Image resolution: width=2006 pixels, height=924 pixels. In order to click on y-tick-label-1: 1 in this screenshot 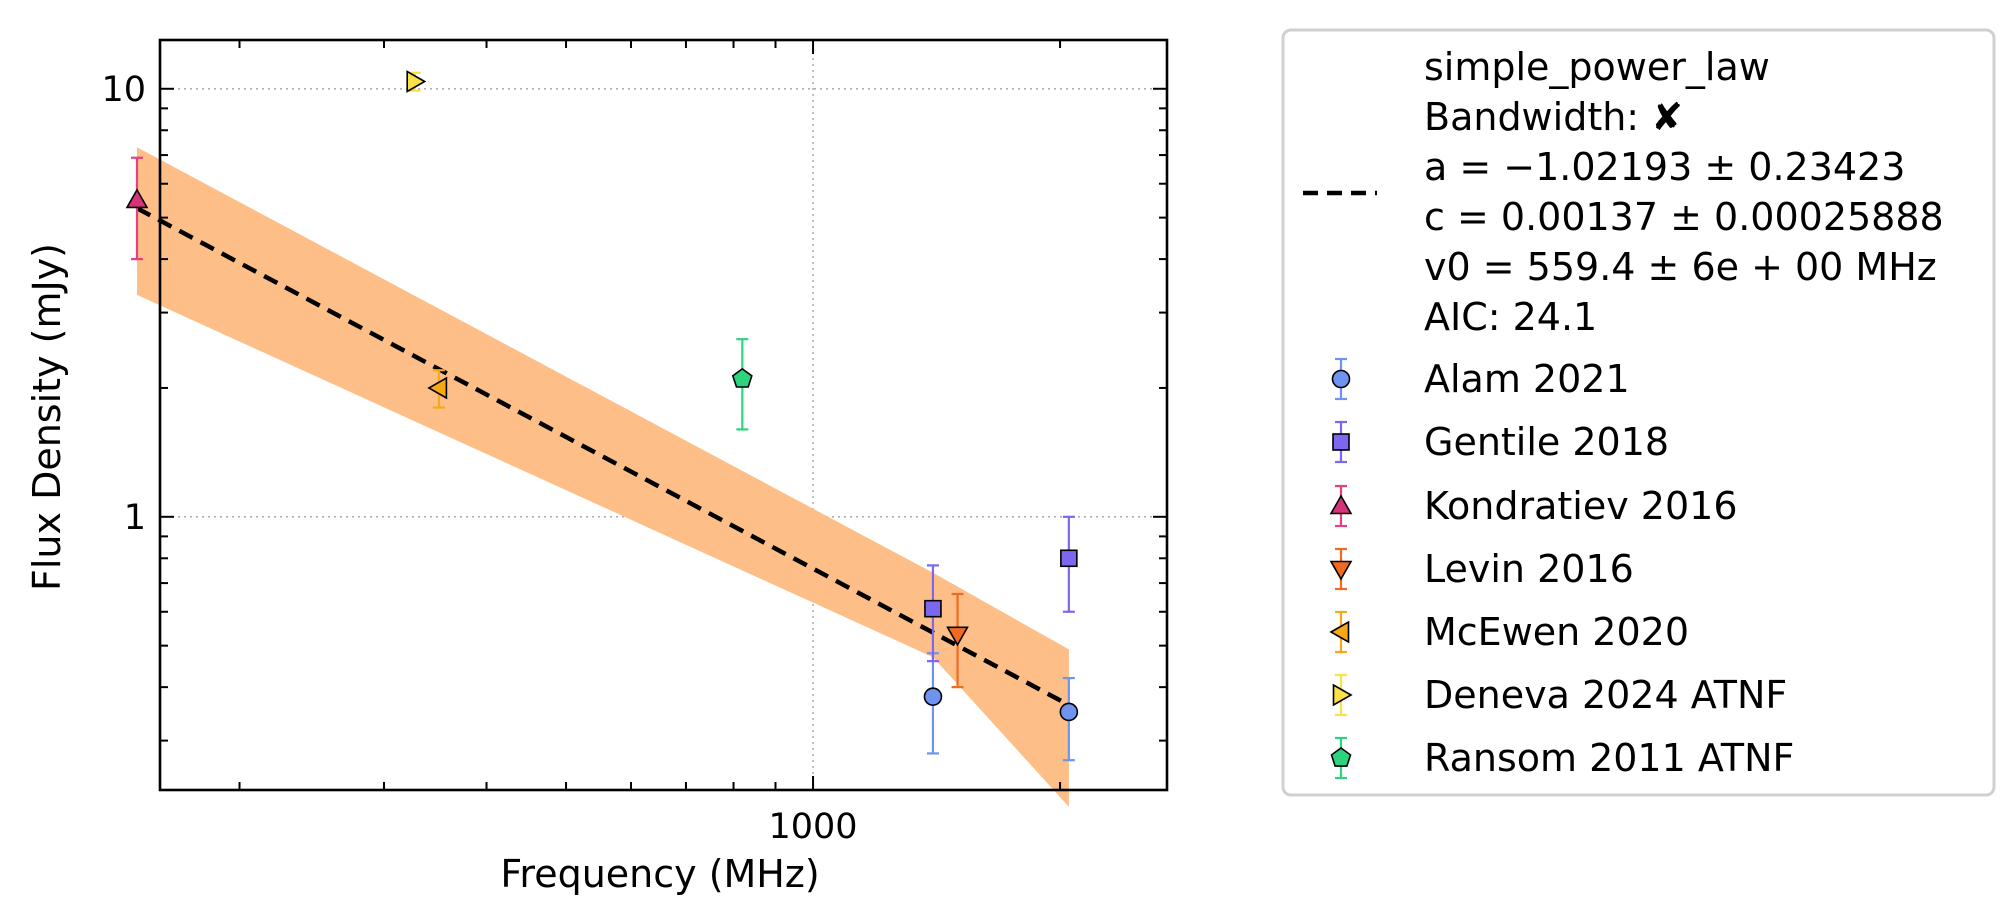, I will do `click(135, 518)`.